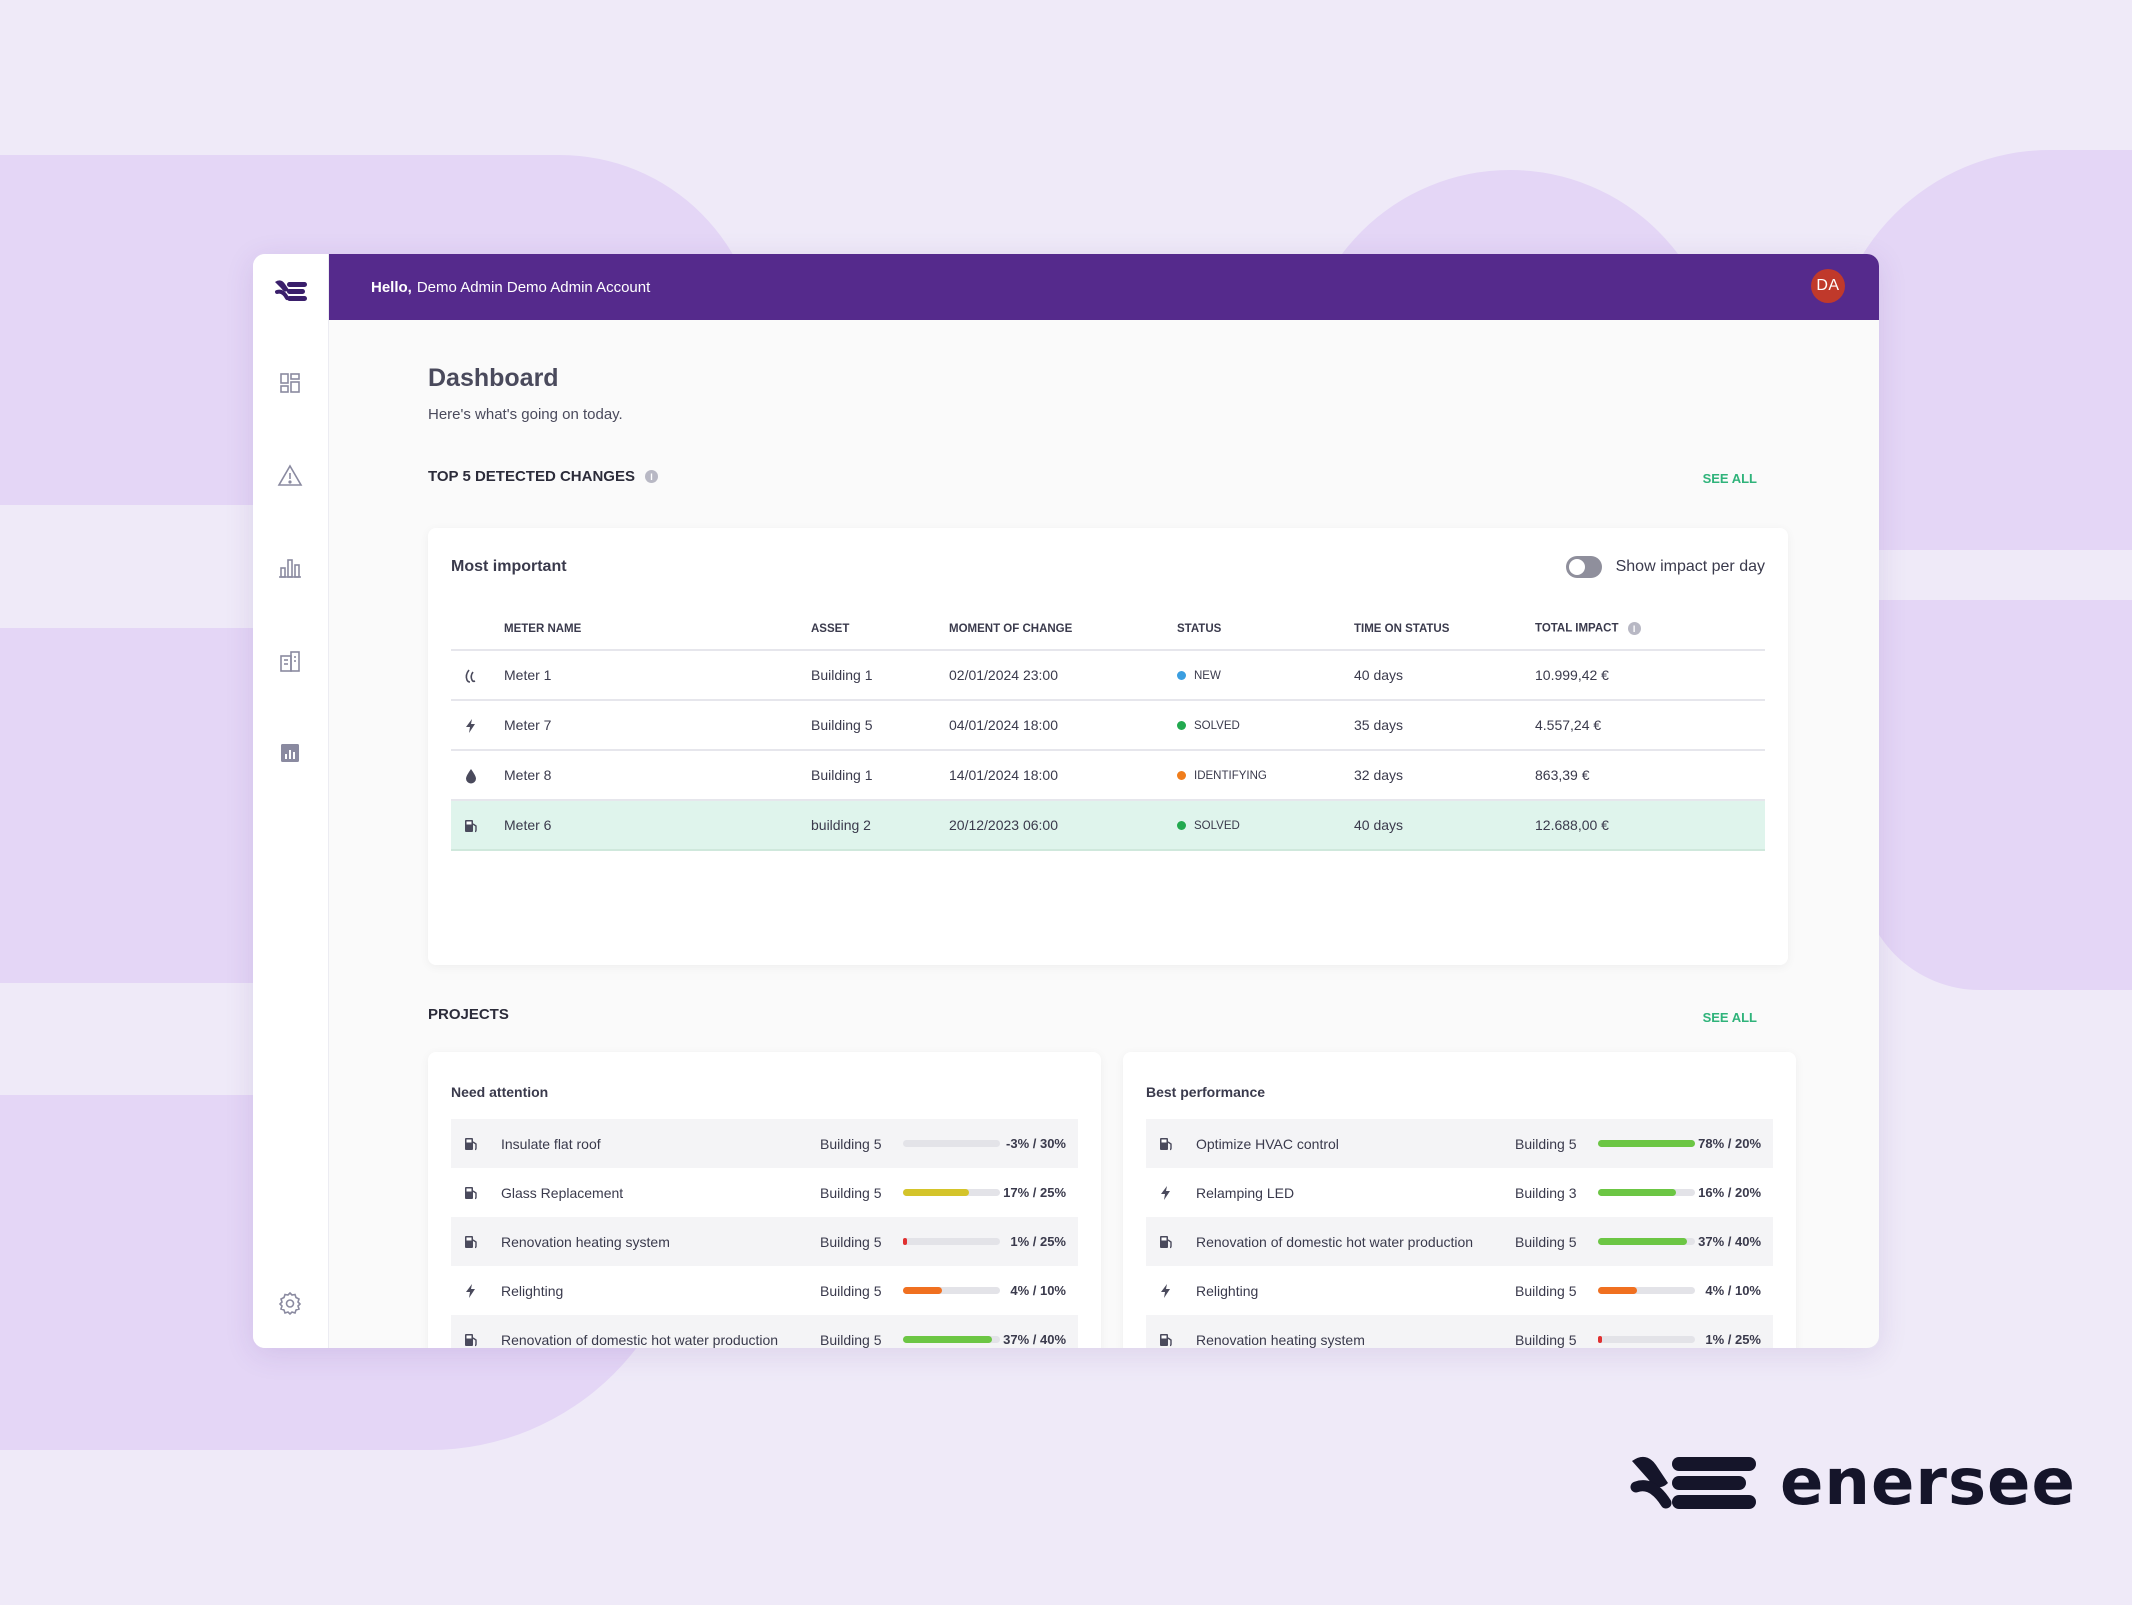  Describe the element at coordinates (1063, 674) in the screenshot. I see `moment-of-change: 02/01/2024 23:00` at that location.